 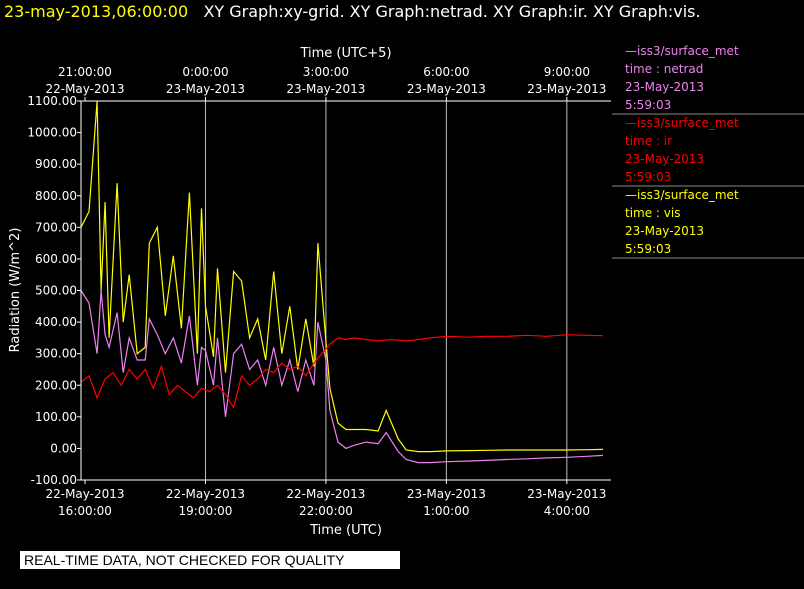 What do you see at coordinates (205, 72) in the screenshot?
I see `x-tick-label-top-time: 0:00:00` at bounding box center [205, 72].